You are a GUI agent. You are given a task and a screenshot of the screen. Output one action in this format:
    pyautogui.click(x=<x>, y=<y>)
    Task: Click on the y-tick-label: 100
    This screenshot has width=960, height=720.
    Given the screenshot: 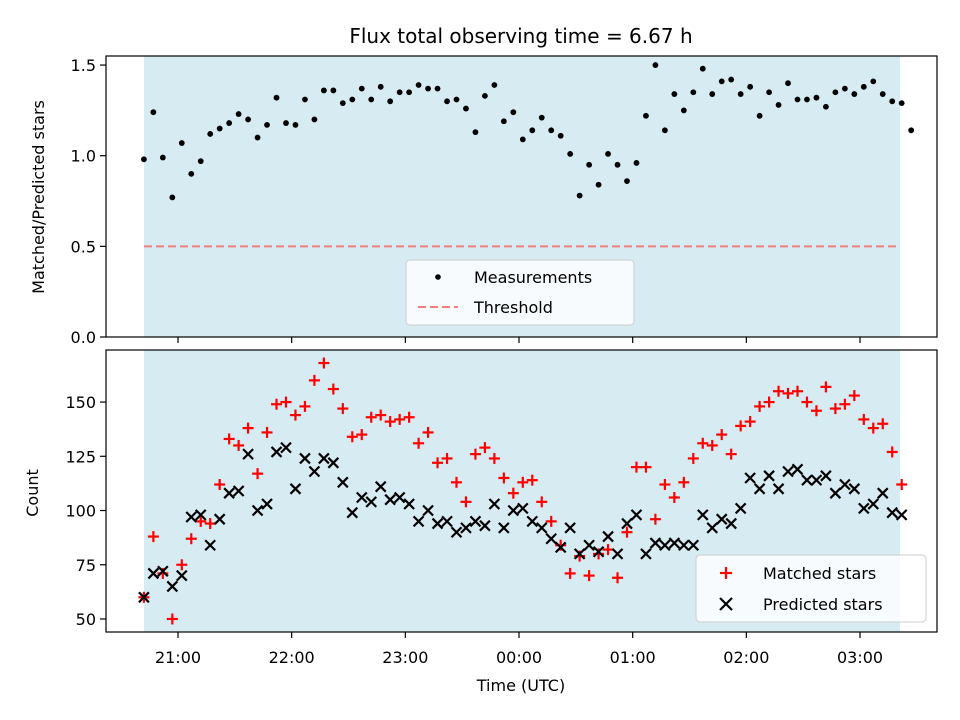 What is the action you would take?
    pyautogui.click(x=80, y=511)
    